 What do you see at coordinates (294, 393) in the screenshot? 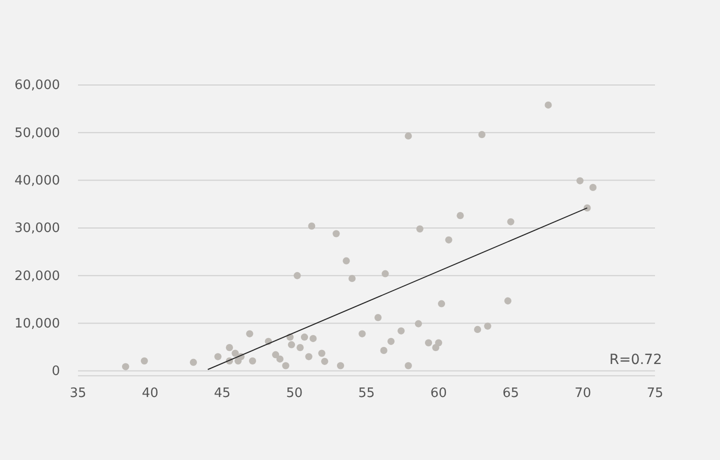
I see `x-tick-label: 50` at bounding box center [294, 393].